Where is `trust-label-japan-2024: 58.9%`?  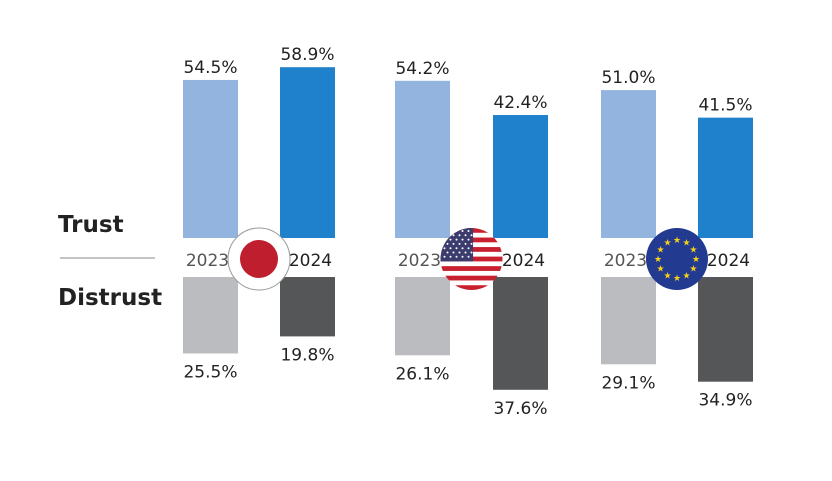
trust-label-japan-2024: 58.9% is located at coordinates (307, 55).